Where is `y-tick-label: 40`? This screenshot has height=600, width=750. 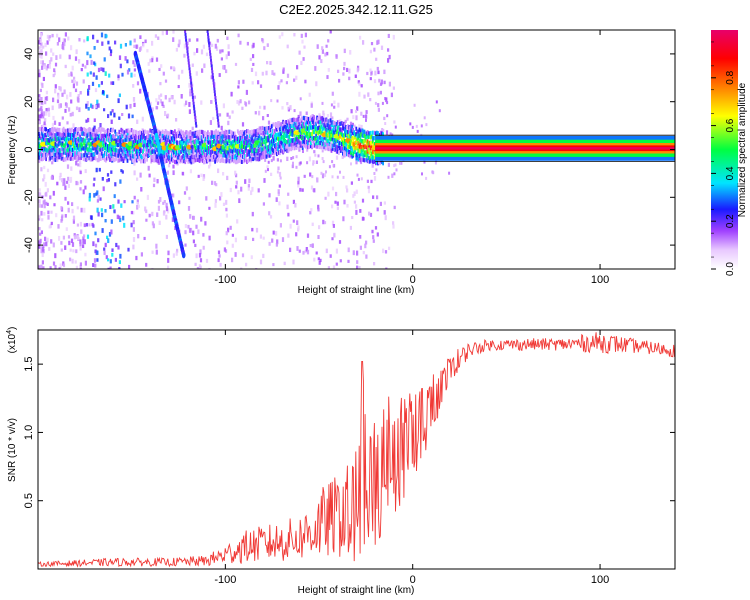
y-tick-label: 40 is located at coordinates (29, 54).